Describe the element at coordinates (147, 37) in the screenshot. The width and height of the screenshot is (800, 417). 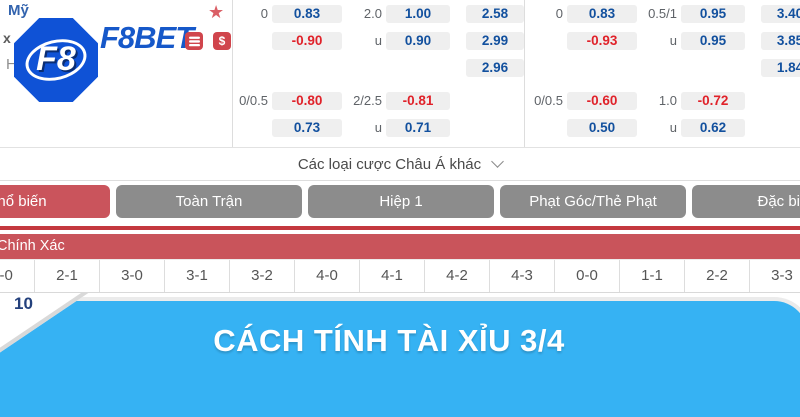
I see `logo-wordmark: F8BET` at that location.